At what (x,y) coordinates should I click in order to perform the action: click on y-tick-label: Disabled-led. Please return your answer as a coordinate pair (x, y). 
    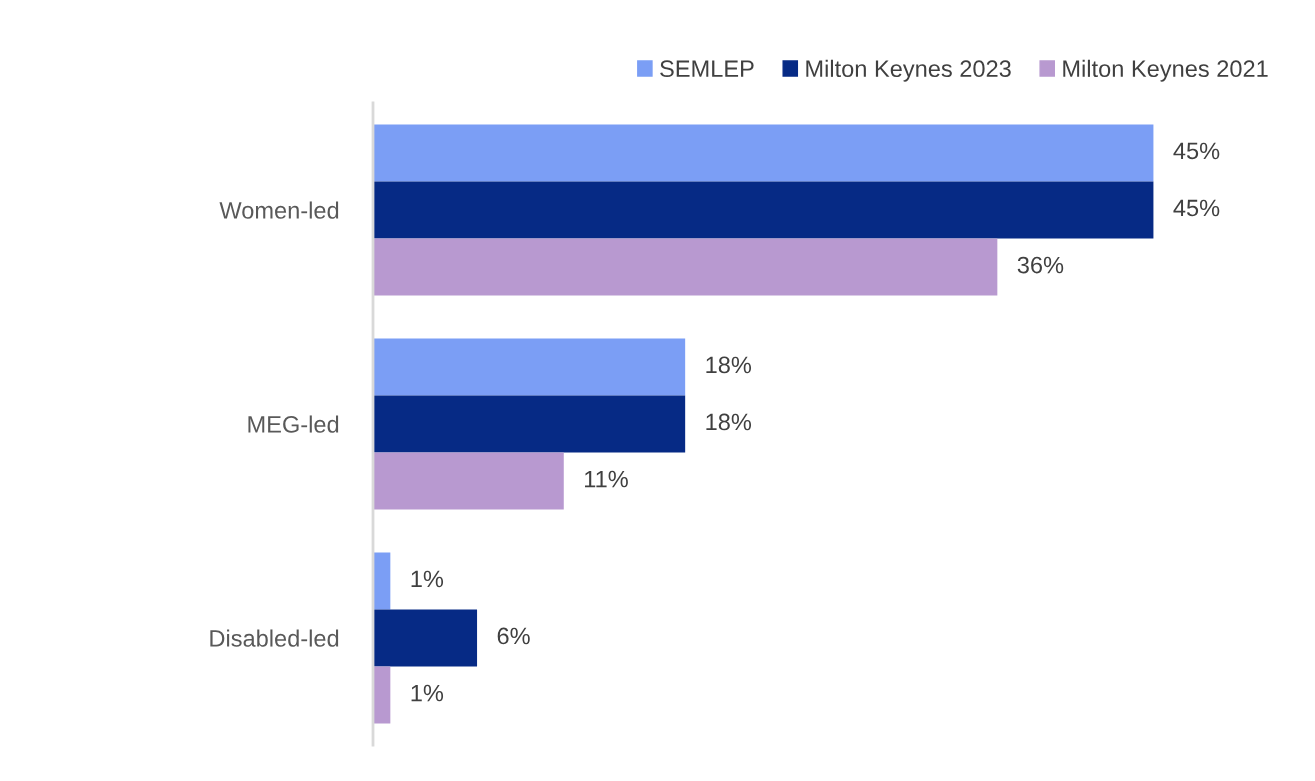
    Looking at the image, I should click on (274, 638).